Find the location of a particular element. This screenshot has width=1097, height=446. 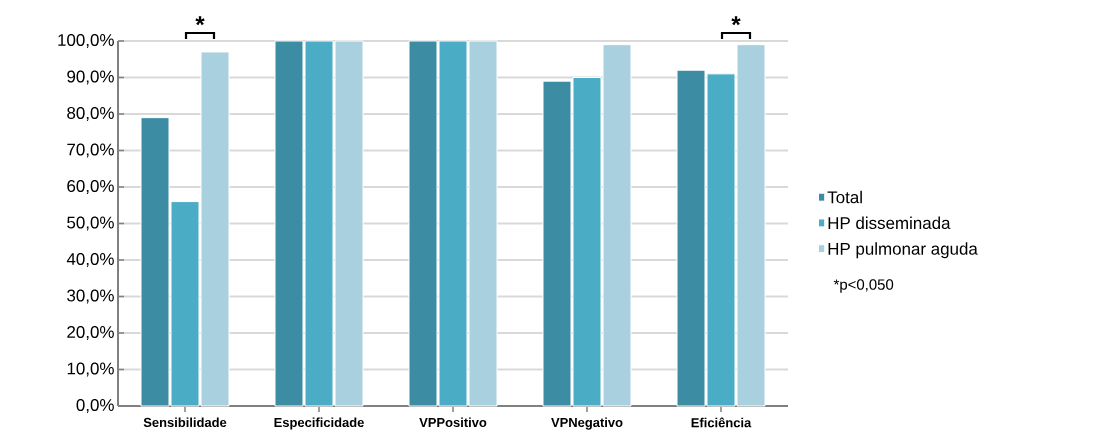

x-tick-label: VPPositivo is located at coordinates (453, 422).